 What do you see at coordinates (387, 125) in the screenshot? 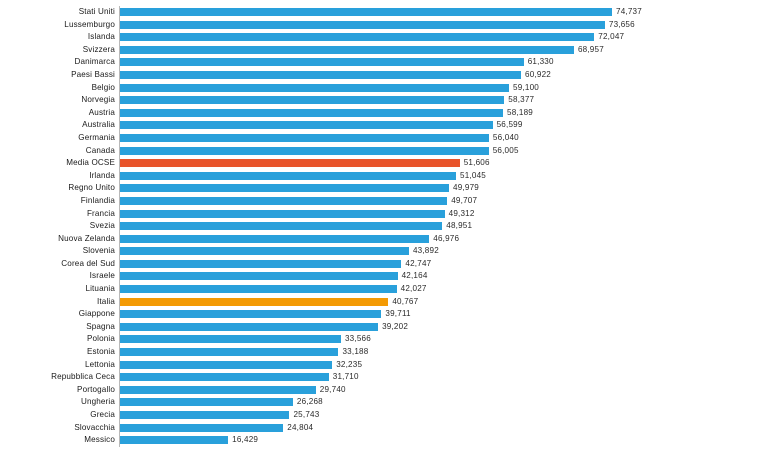
I see `bar-row: Australia 56,599` at bounding box center [387, 125].